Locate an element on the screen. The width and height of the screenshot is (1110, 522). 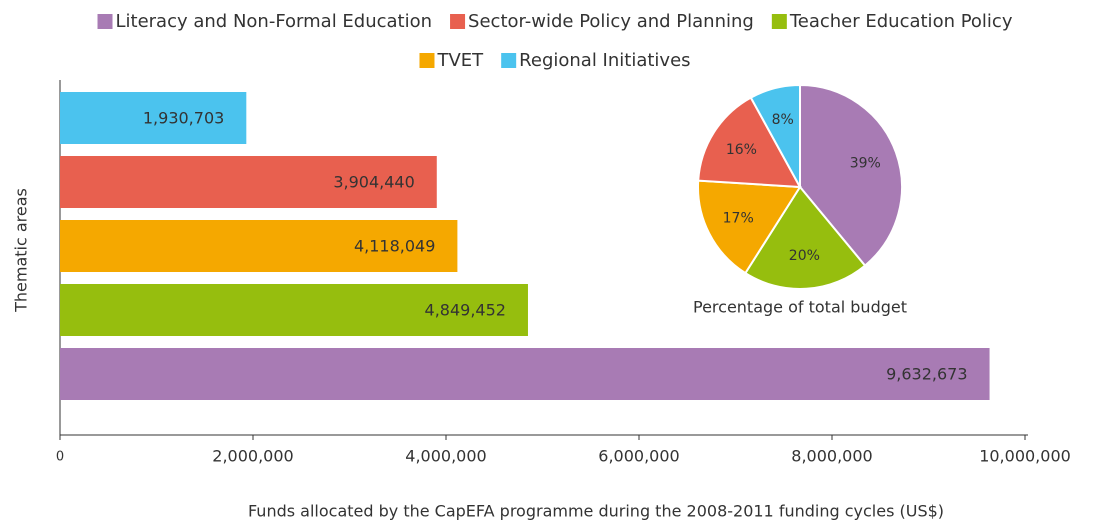
x-tick-label: 8,000,000 is located at coordinates (831, 456).